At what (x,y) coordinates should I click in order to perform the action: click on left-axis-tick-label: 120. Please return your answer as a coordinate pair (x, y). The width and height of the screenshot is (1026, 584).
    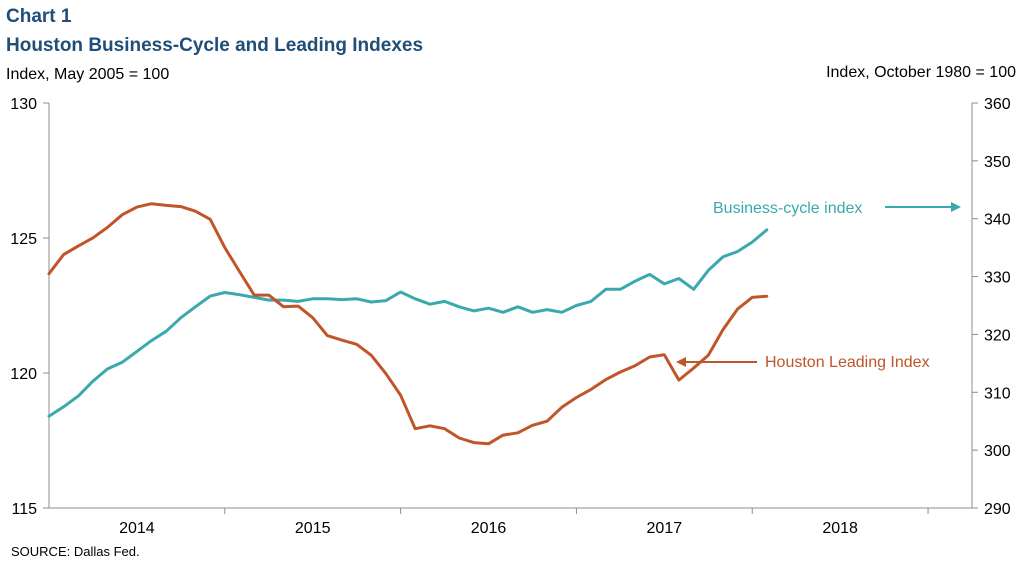
    Looking at the image, I should click on (23, 374).